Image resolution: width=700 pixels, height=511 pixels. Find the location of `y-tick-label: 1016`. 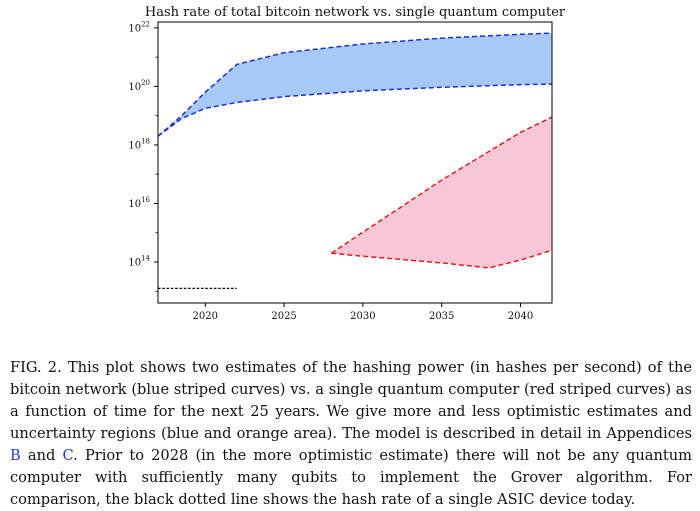

y-tick-label: 1016 is located at coordinates (139, 203).